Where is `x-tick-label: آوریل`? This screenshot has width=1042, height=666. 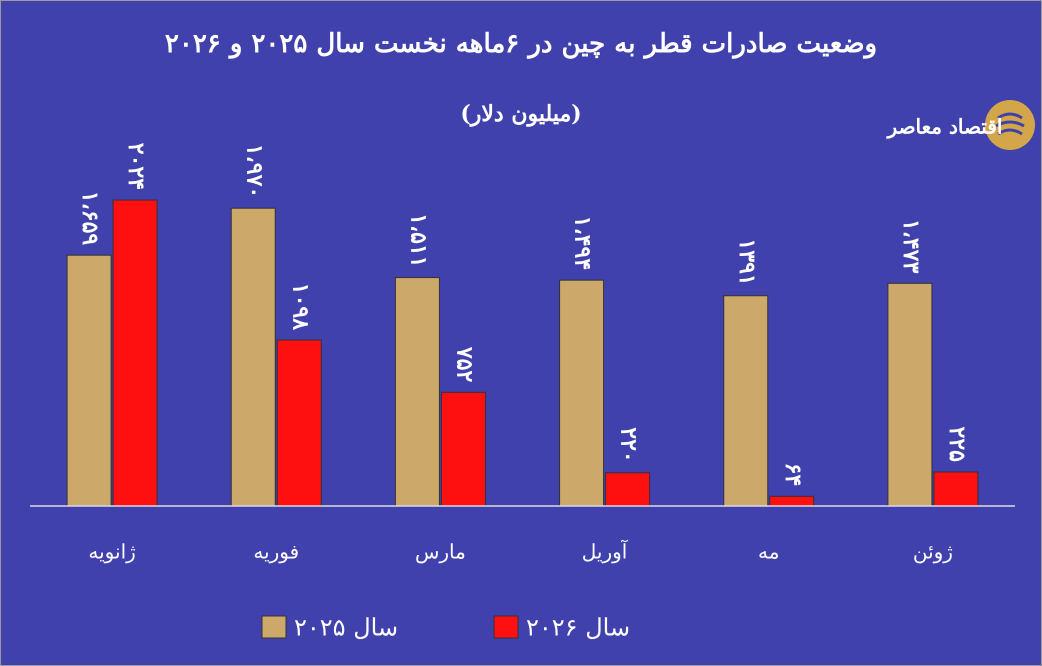
x-tick-label: آوریل is located at coordinates (605, 552).